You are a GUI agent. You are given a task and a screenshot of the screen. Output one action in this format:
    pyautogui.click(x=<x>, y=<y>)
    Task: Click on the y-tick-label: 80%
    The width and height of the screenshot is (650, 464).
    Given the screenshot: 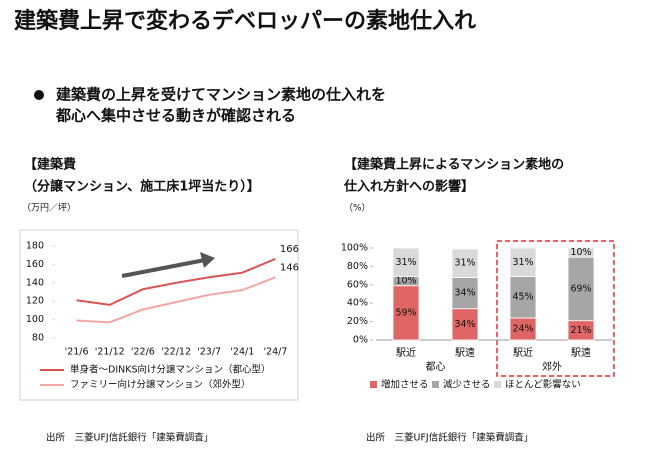 What is the action you would take?
    pyautogui.click(x=357, y=266)
    